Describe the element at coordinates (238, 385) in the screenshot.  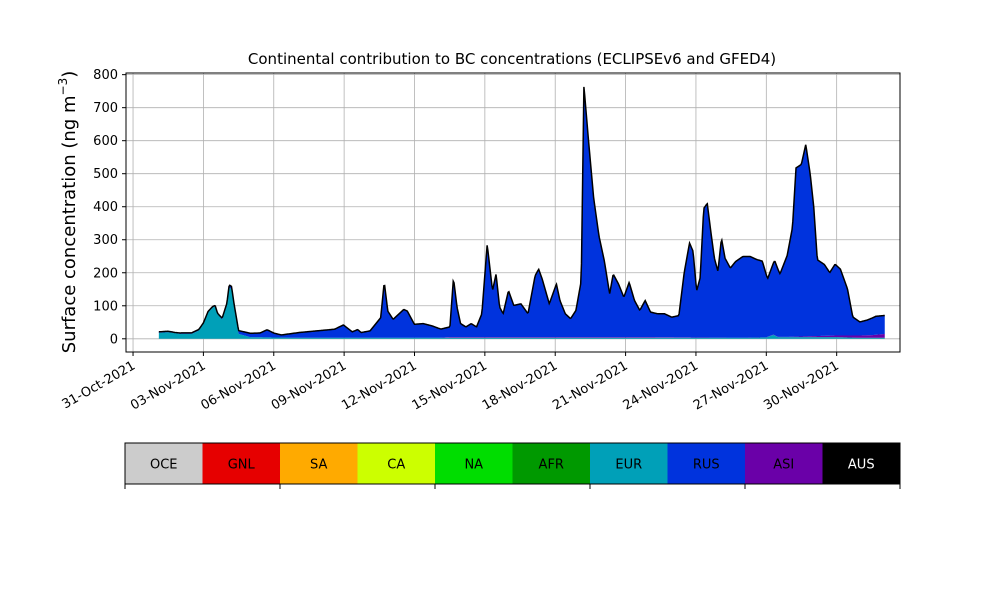
I see `x-tick-label: 06-Nov-2021` at that location.